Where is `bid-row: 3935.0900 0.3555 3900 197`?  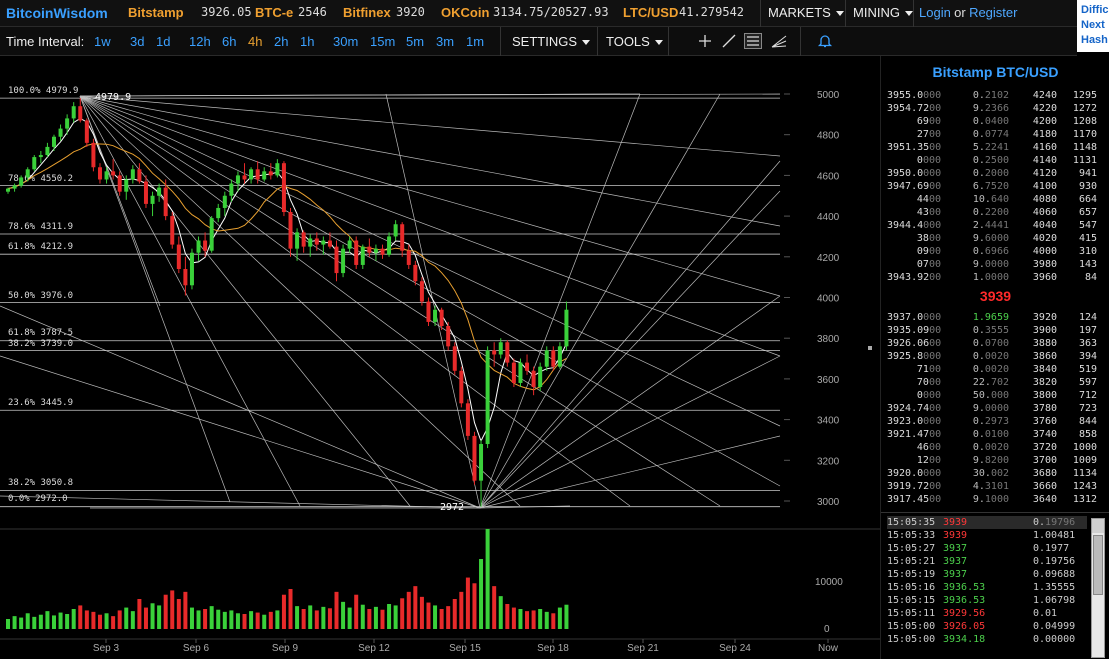
bid-row: 3935.0900 0.3555 3900 197 is located at coordinates (992, 330).